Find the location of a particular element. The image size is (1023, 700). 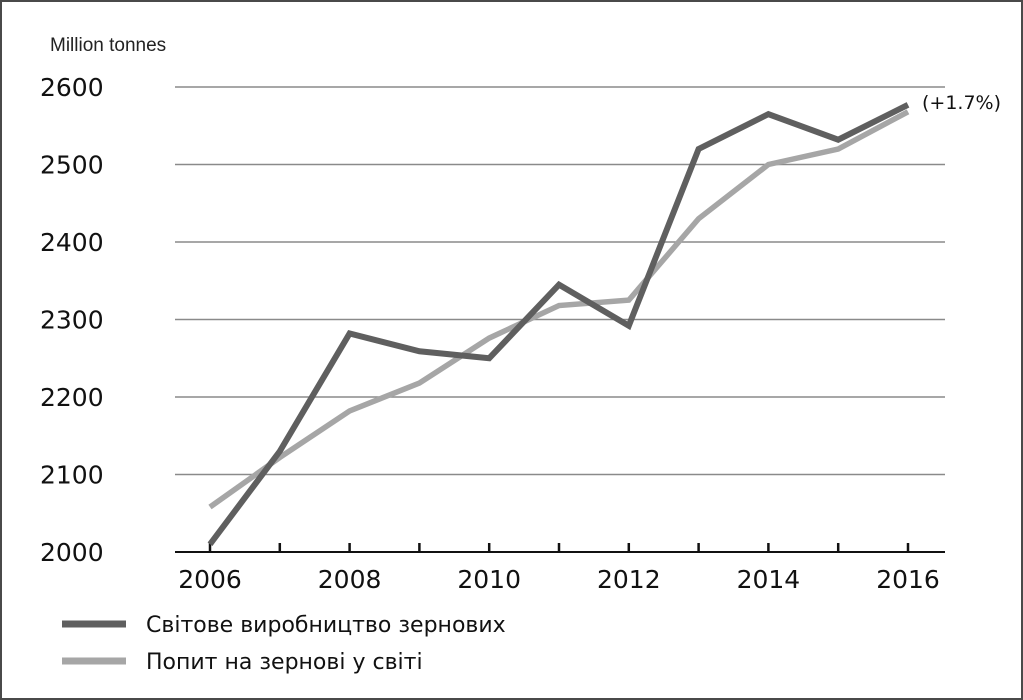

x-tick-label: 2006 is located at coordinates (210, 579).